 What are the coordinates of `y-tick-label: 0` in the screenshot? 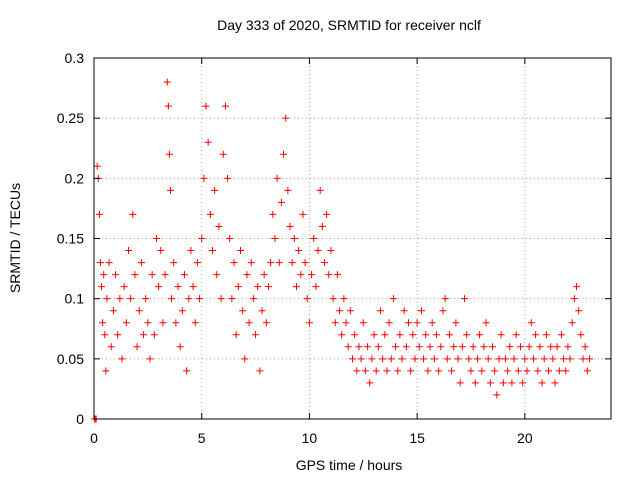 It's located at (80, 419).